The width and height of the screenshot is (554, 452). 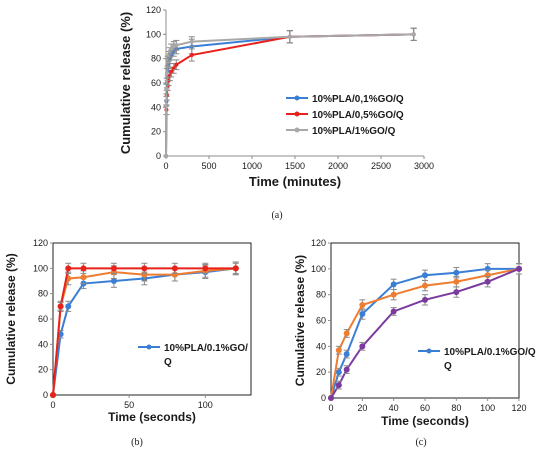 I want to click on x-tick-label: 2500, so click(x=381, y=166).